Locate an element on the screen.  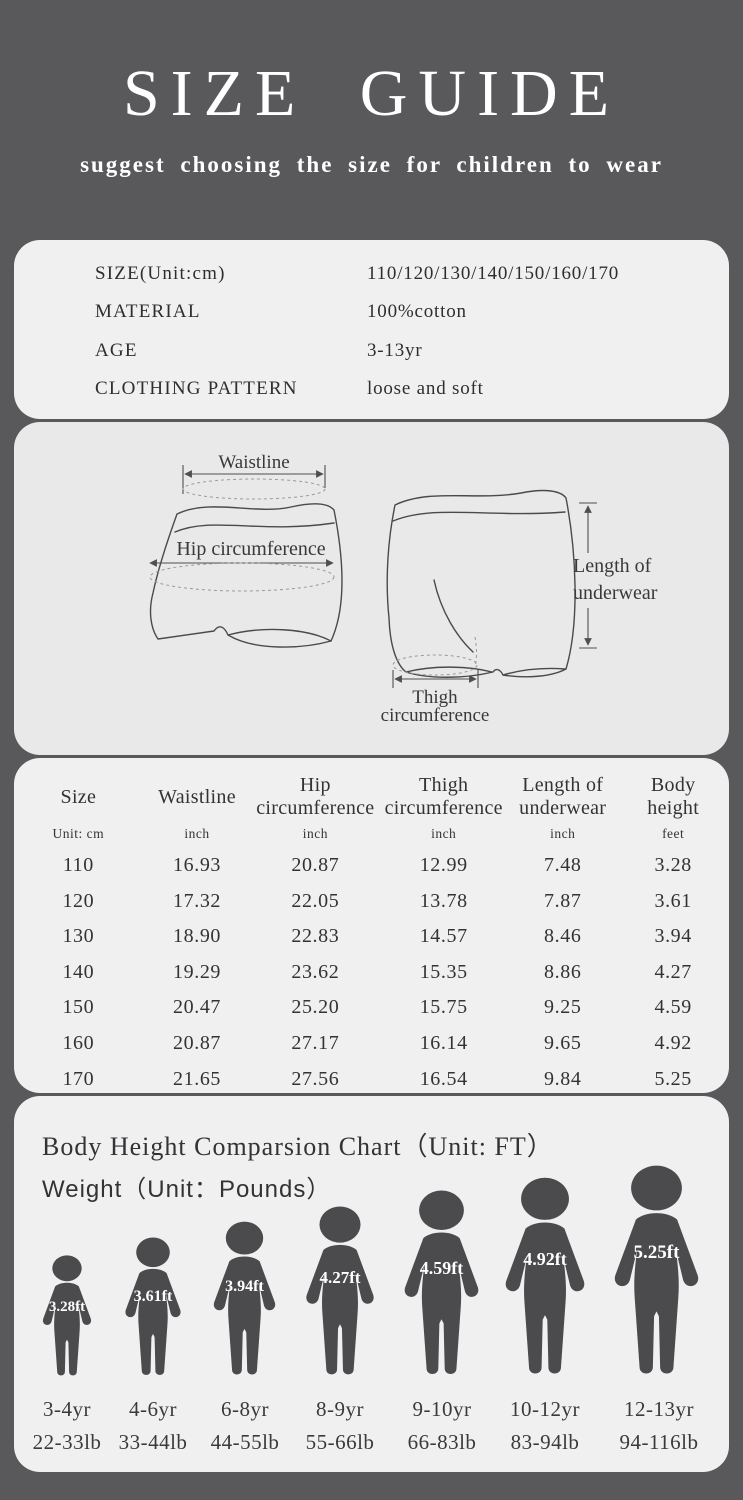
figure-age-label: 8-9yr is located at coordinates (340, 1409).